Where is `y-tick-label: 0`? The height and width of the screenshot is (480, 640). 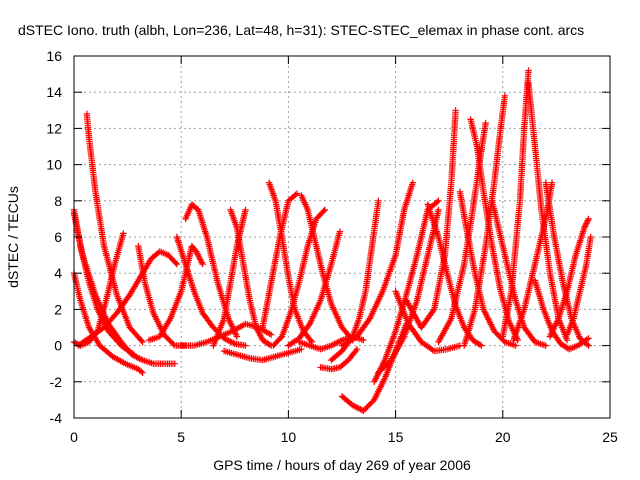 y-tick-label: 0 is located at coordinates (58, 346).